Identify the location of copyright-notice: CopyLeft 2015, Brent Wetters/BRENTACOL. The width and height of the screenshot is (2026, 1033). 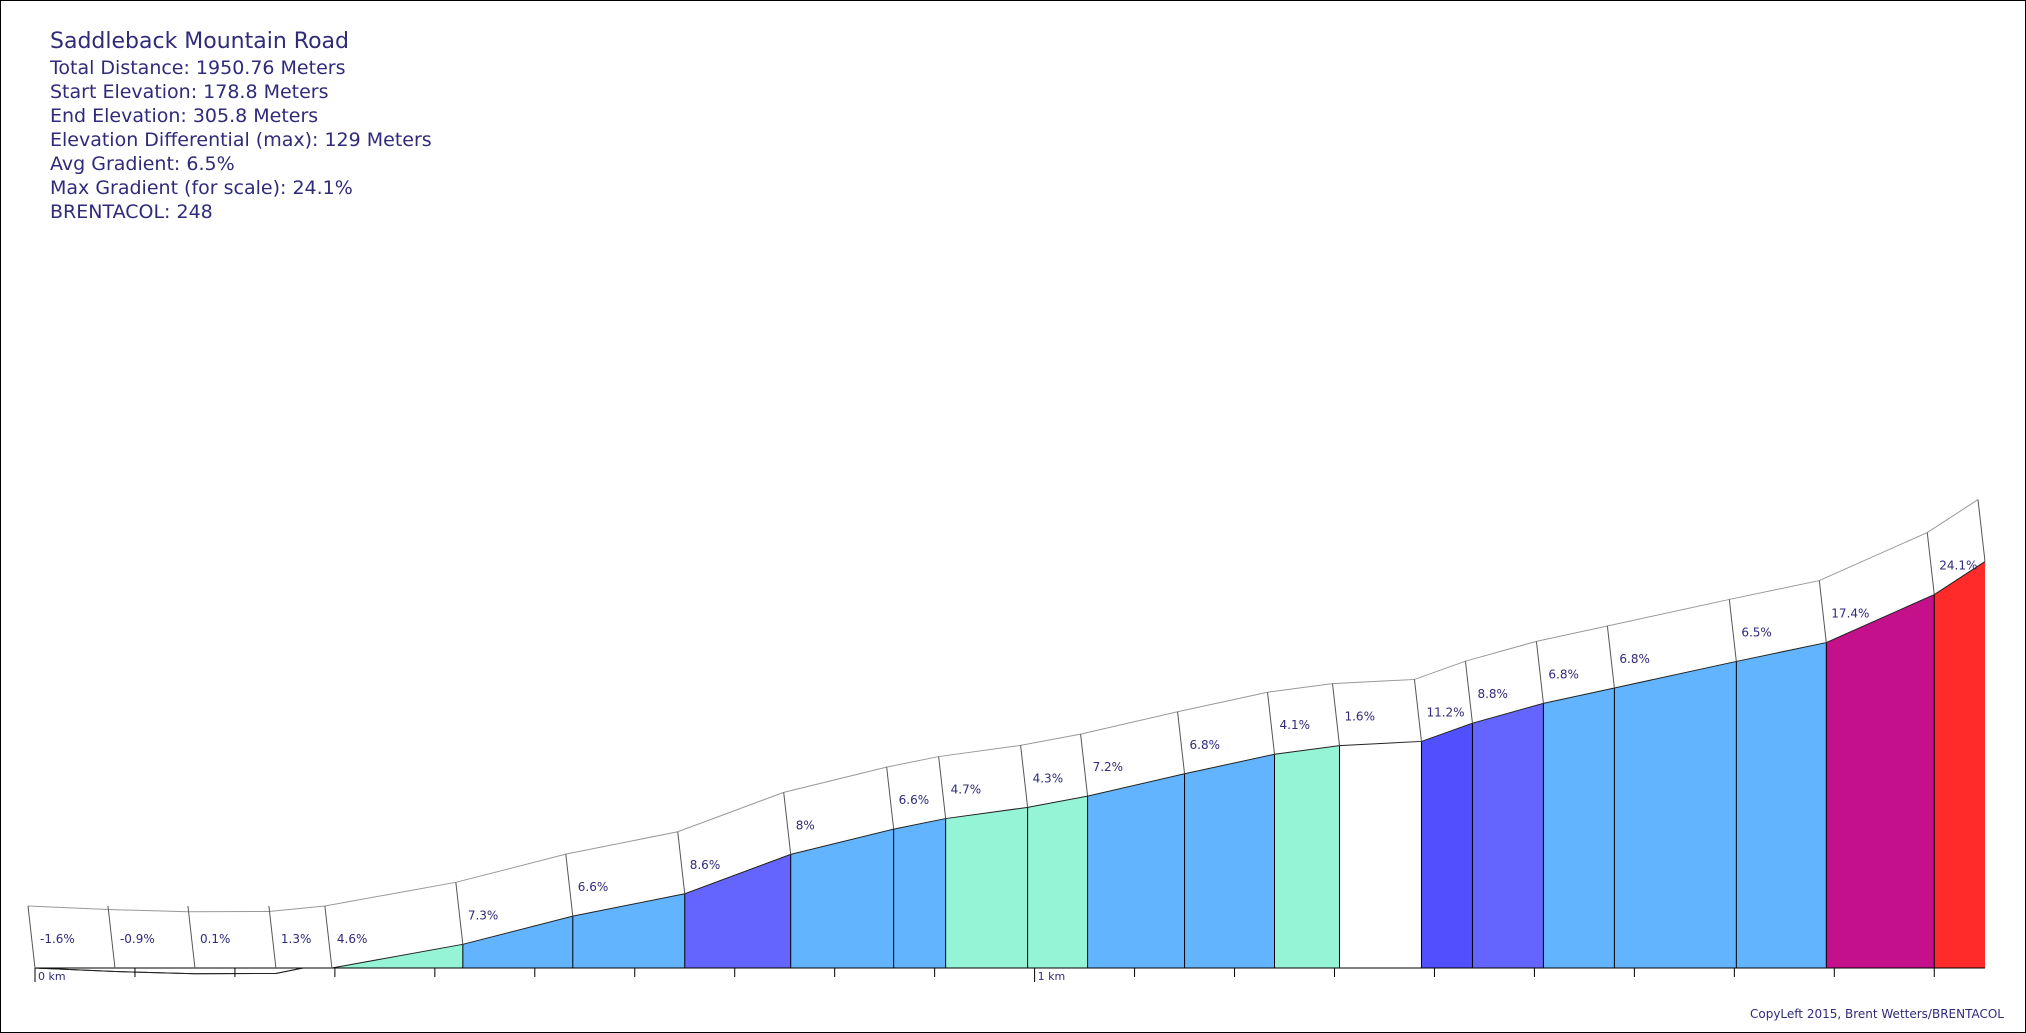
(1876, 1014).